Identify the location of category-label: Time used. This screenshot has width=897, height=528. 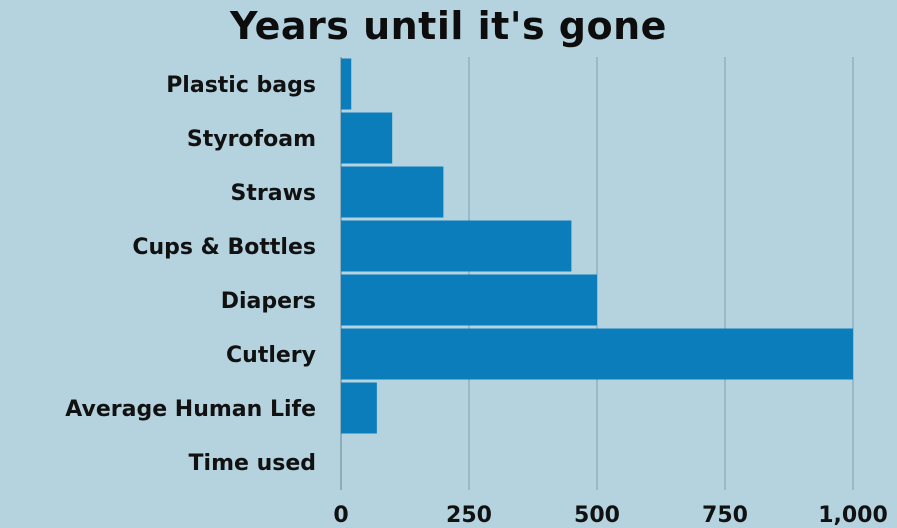
(252, 463).